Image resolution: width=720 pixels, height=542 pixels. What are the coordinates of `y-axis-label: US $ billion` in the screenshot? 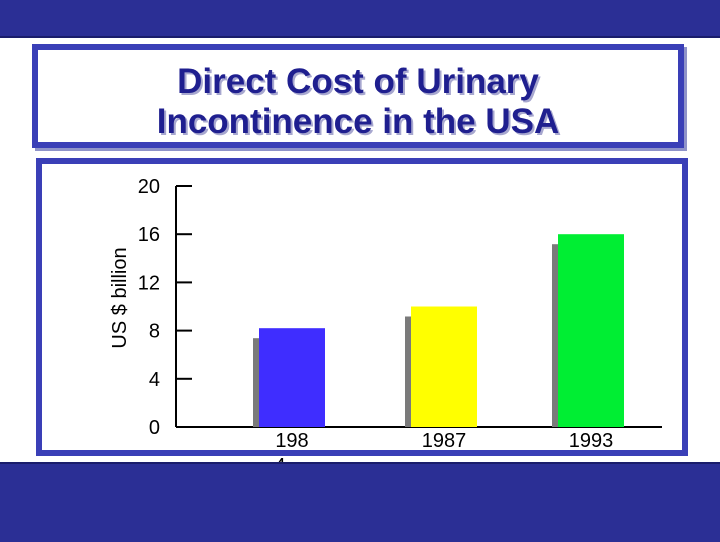 It's located at (120, 297).